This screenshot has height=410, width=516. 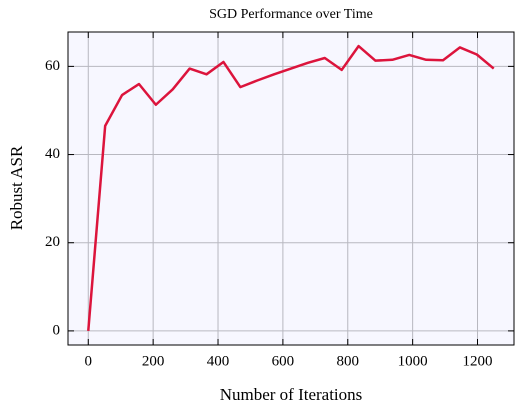 What do you see at coordinates (218, 361) in the screenshot?
I see `x-tick-label: 400` at bounding box center [218, 361].